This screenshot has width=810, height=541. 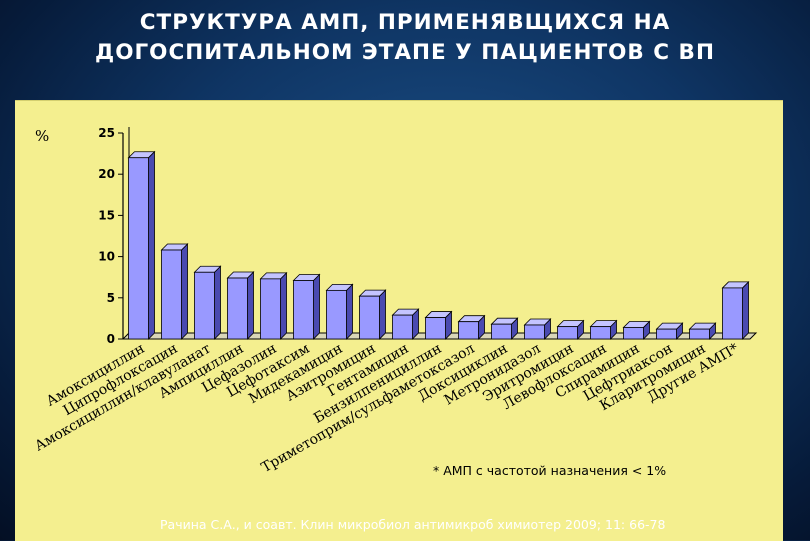 What do you see at coordinates (106, 215) in the screenshot?
I see `y-tick-label: 15` at bounding box center [106, 215].